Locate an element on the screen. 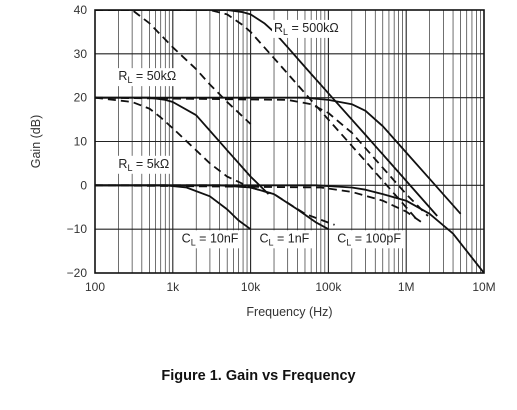 The image size is (517, 410). x-tick-label: 1M is located at coordinates (406, 287).